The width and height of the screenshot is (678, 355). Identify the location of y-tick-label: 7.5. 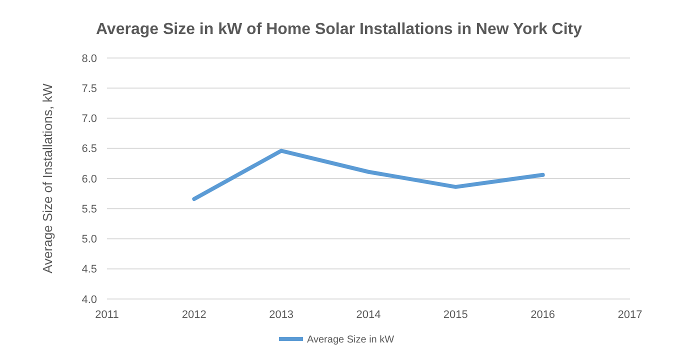
(89, 88).